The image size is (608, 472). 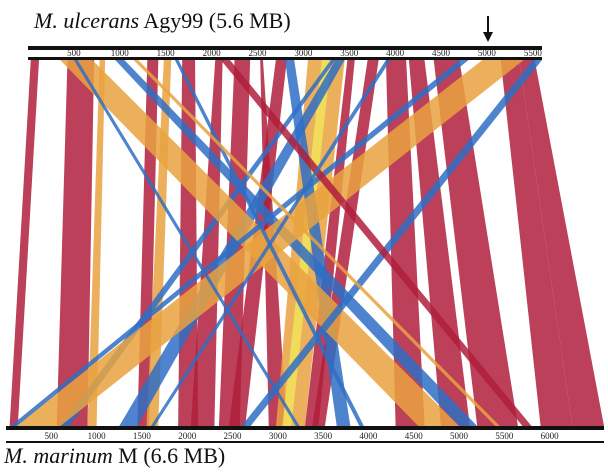 What do you see at coordinates (142, 436) in the screenshot?
I see `bottom-tick-label: 1500` at bounding box center [142, 436].